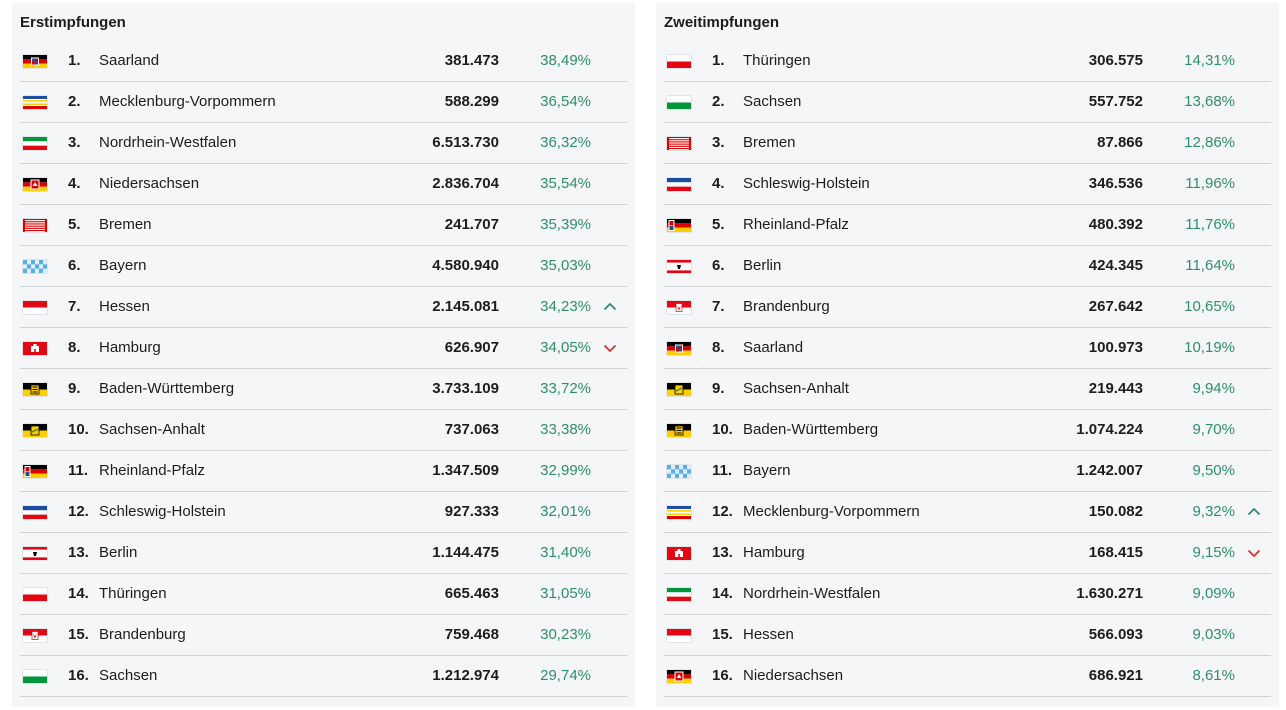  What do you see at coordinates (323, 102) in the screenshot?
I see `table-row: 2. Mecklenburg-Vorpommern 588.299 36,54%` at bounding box center [323, 102].